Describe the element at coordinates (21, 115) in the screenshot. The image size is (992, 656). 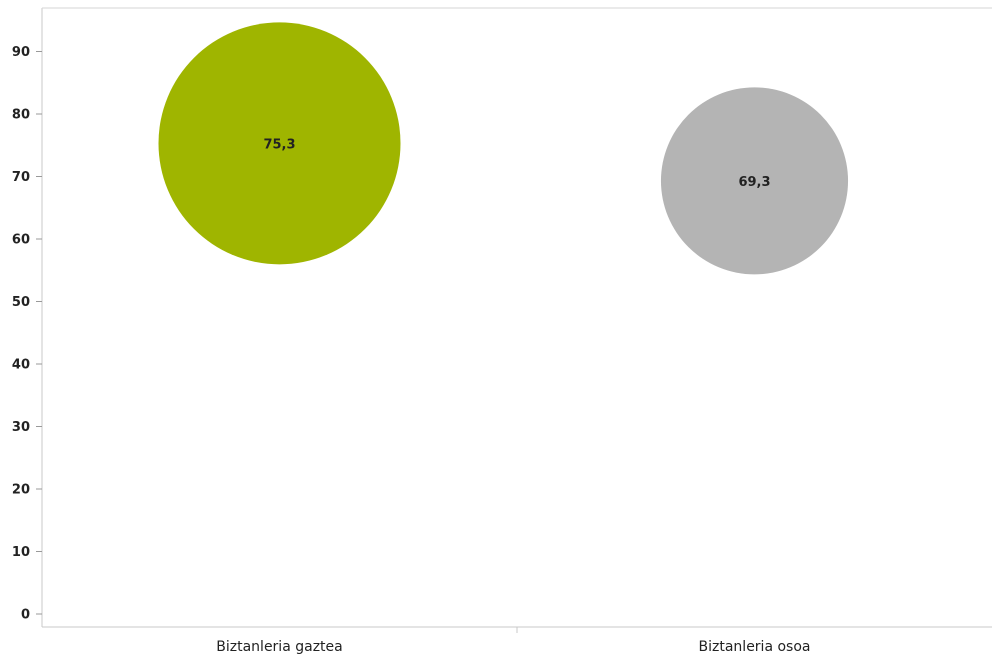
I see `y-tick-label: 80` at that location.